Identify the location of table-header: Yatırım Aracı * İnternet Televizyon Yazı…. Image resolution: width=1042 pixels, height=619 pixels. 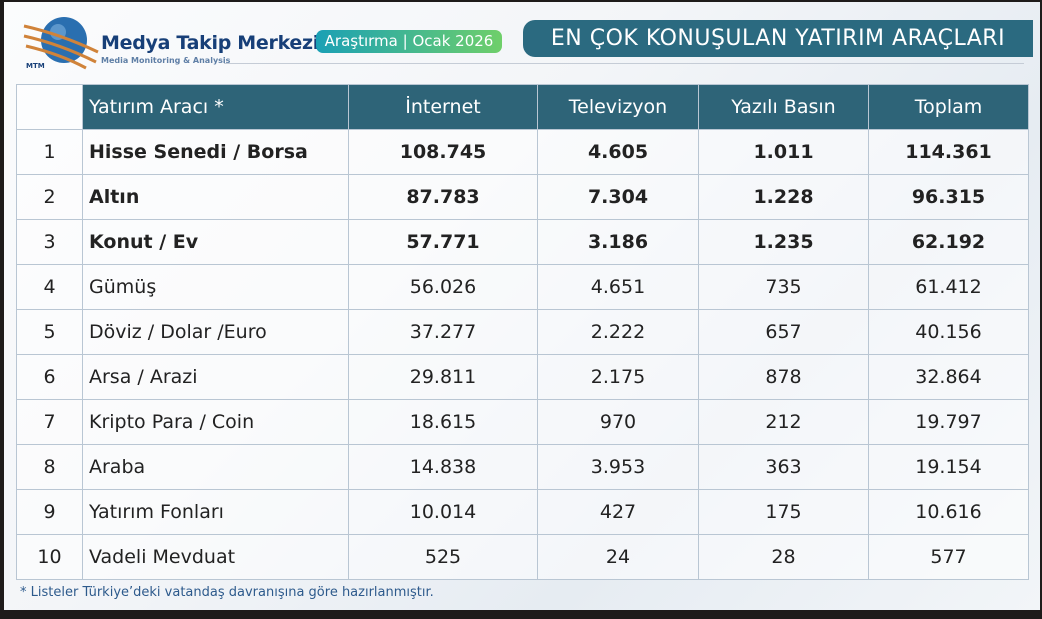
(522, 107).